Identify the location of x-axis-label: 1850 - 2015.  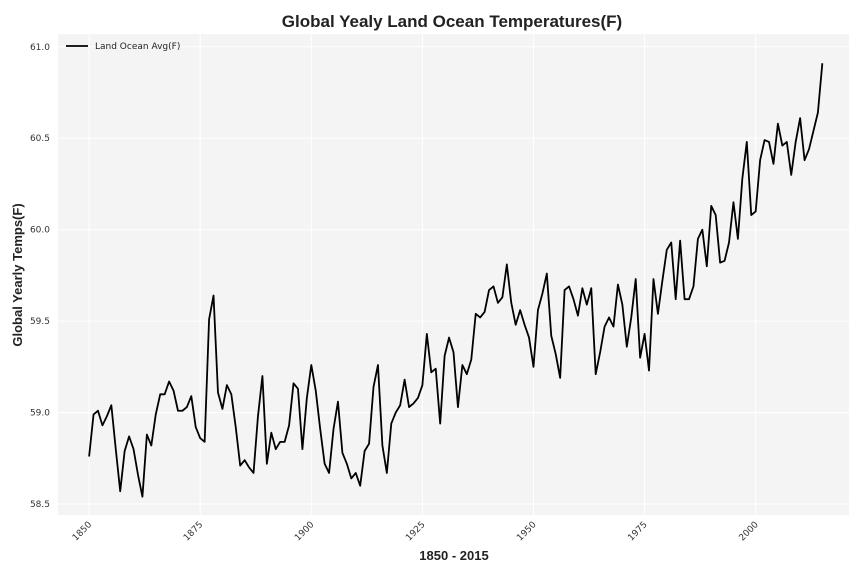
(453, 555).